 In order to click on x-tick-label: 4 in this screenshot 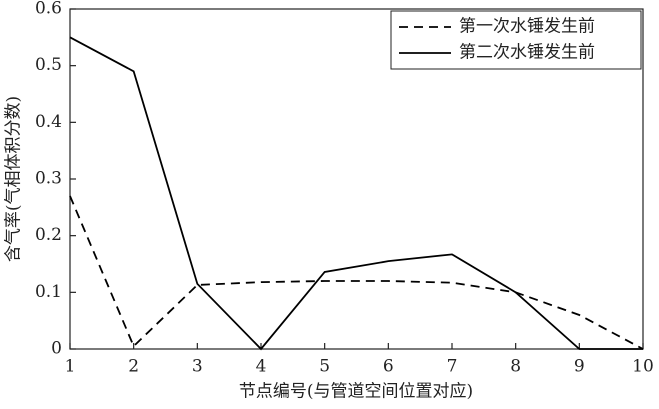, I will do `click(261, 367)`.